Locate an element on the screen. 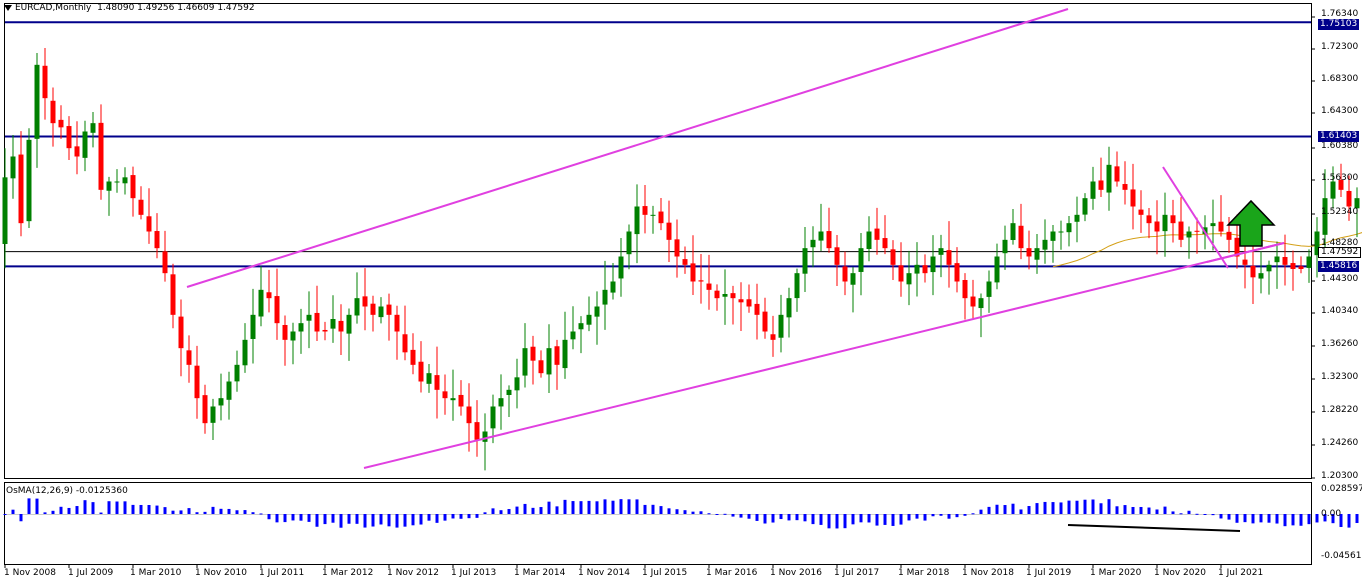 This screenshot has height=588, width=1362. wedge-lower-line is located at coordinates (1245, 252).